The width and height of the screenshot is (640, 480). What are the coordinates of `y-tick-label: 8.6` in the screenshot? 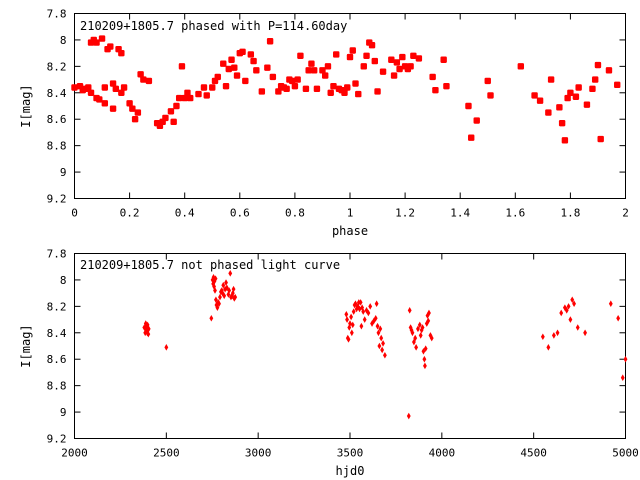 It's located at (57, 119).